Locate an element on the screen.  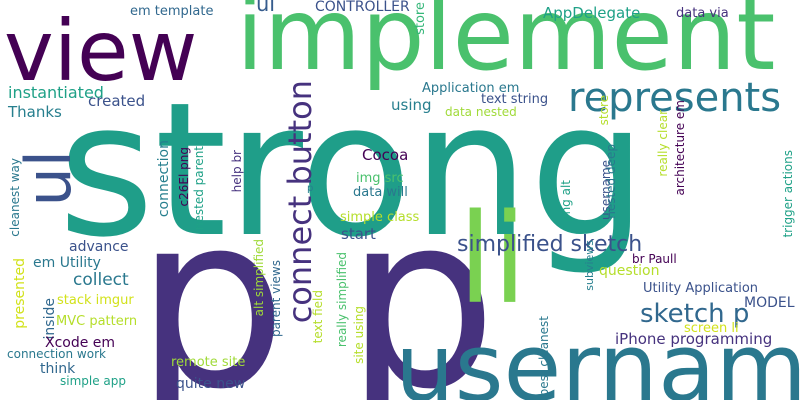
word-really-simplified: really simplified is located at coordinates (342, 300).